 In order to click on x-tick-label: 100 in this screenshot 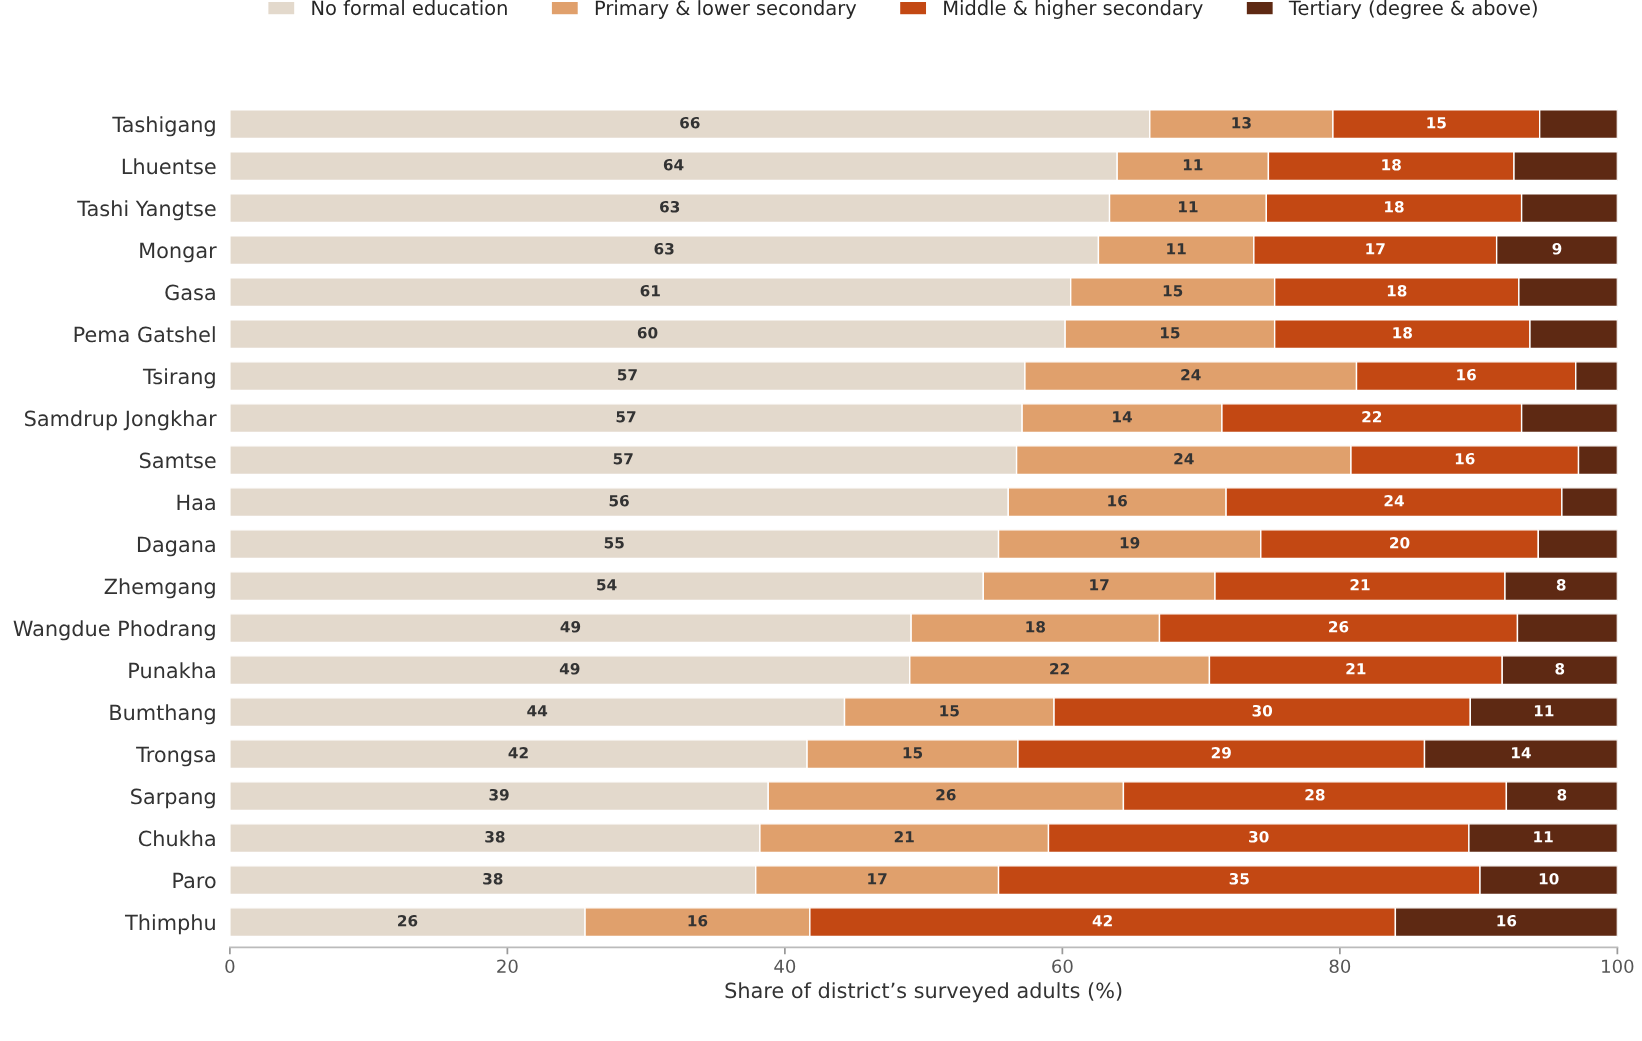, I will do `click(1618, 966)`.